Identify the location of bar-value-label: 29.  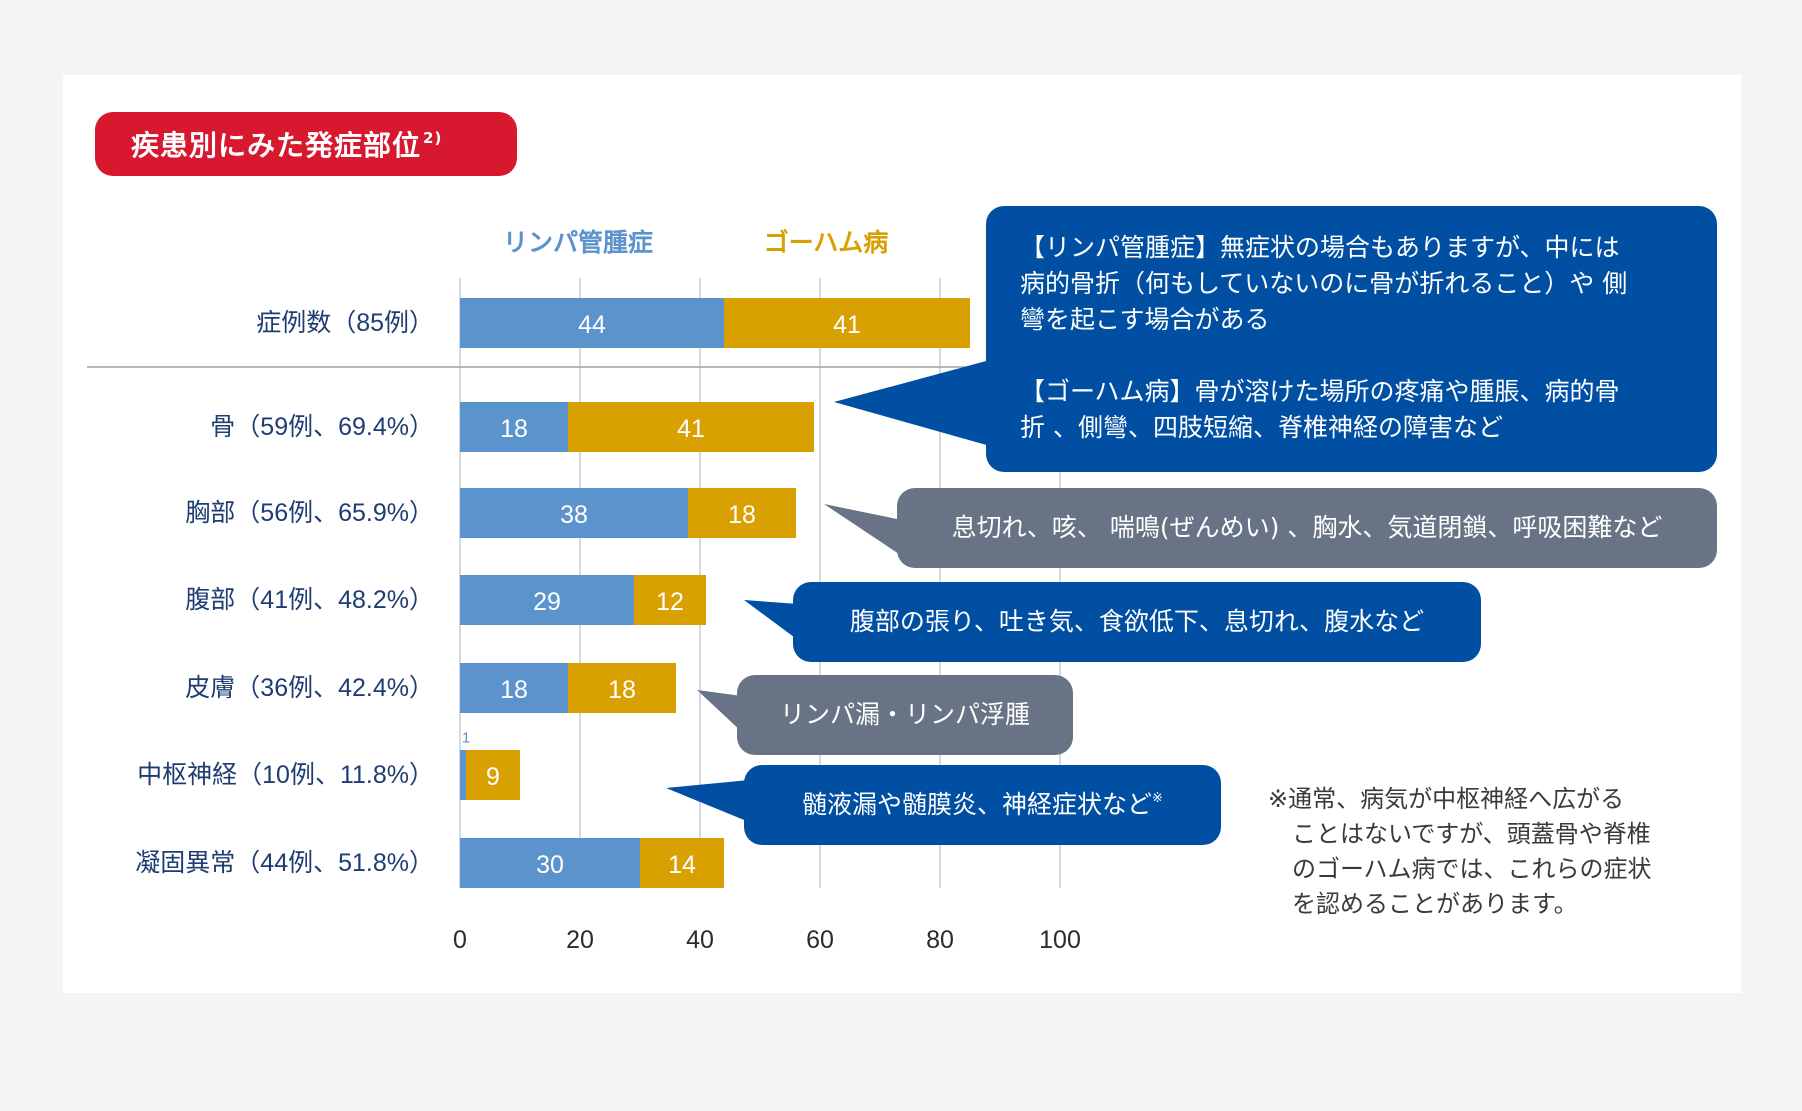
(547, 602).